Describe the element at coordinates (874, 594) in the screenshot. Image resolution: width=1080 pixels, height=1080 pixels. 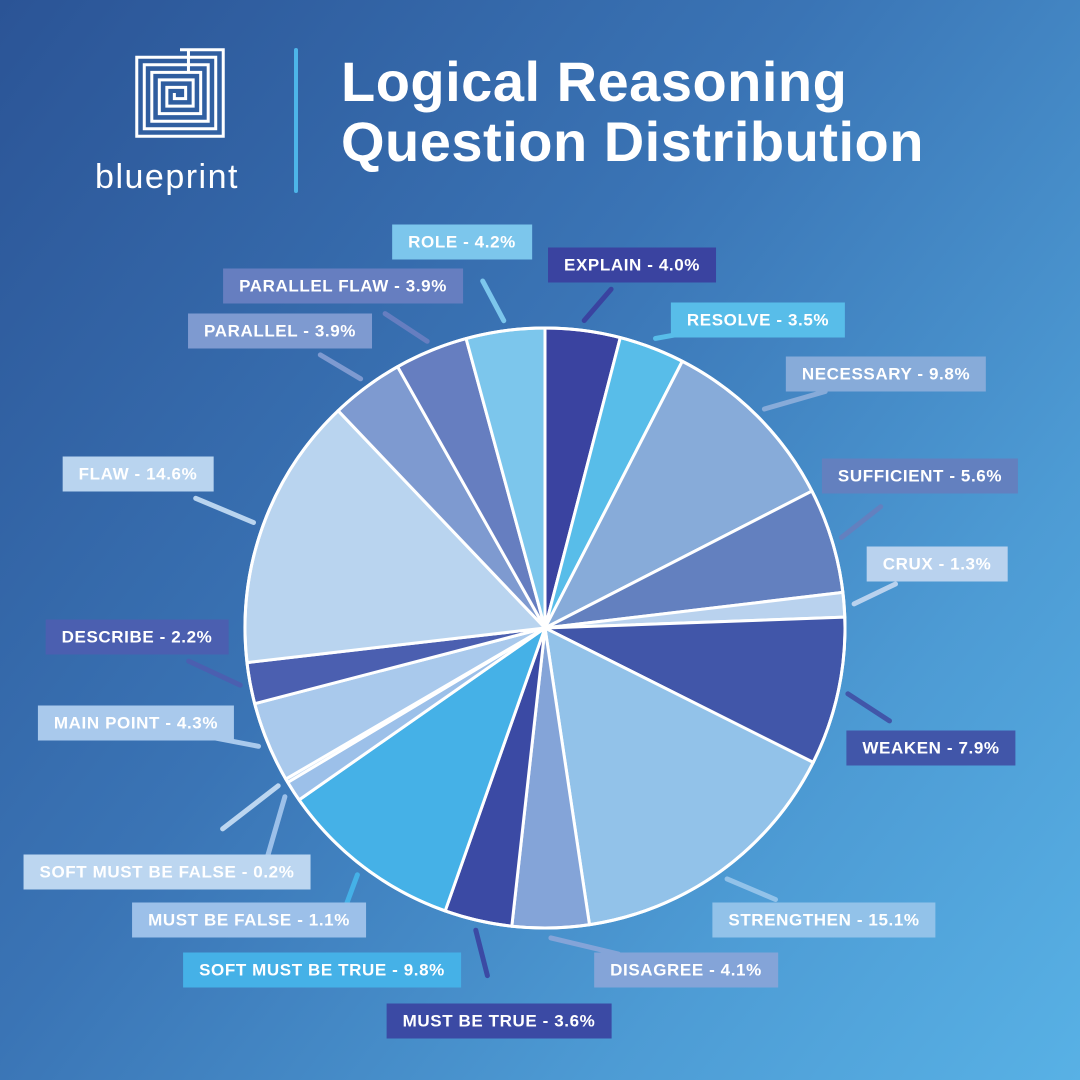
I see `leader-line-crux` at that location.